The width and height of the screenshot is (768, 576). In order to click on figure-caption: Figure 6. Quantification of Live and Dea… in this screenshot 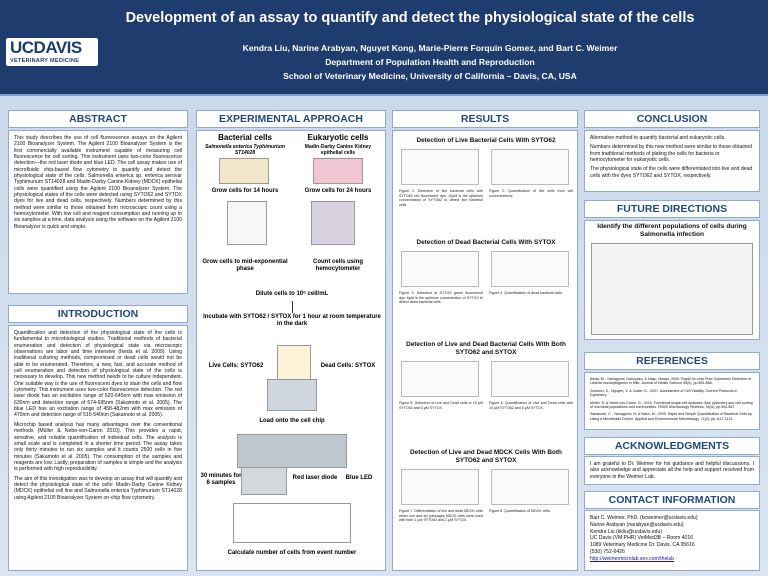, I will do `click(531, 405)`.